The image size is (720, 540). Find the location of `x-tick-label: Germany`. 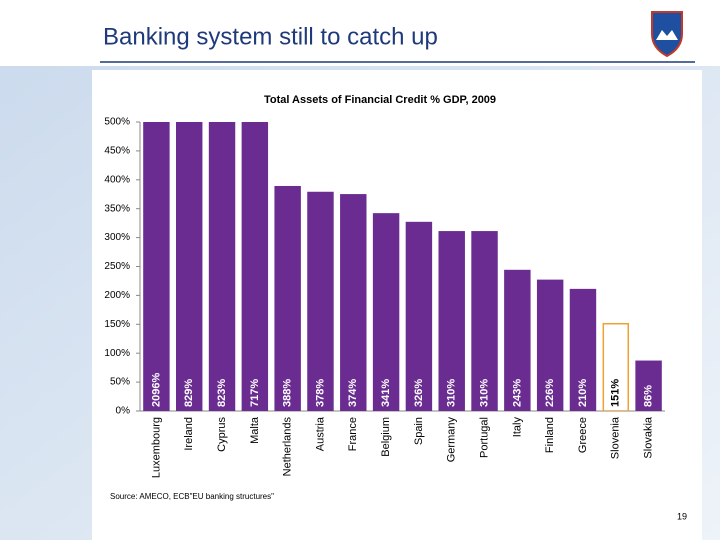

x-tick-label: Germany is located at coordinates (452, 440).